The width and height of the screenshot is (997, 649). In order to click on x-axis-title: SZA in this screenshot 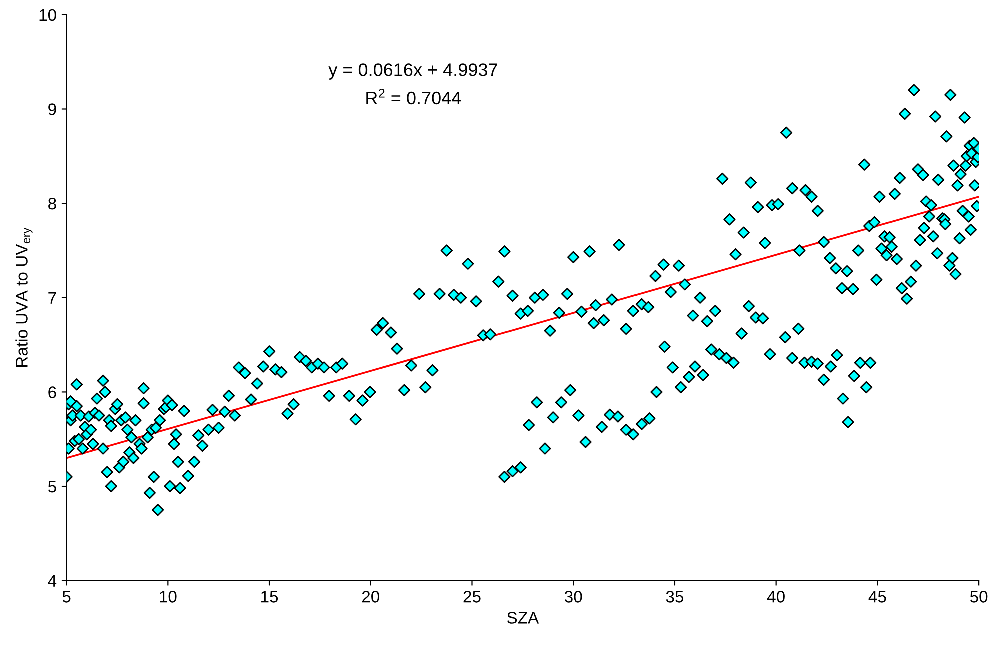, I will do `click(523, 618)`.